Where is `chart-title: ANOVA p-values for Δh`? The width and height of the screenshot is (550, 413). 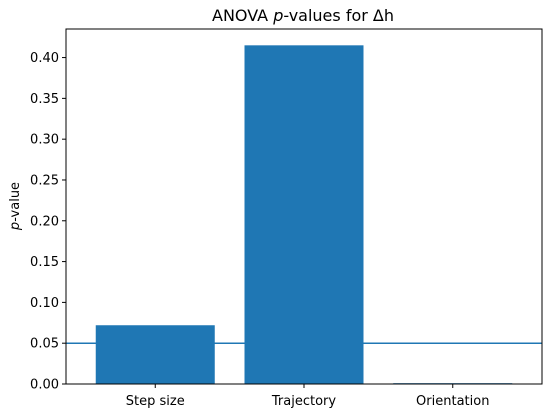
chart-title: ANOVA p-values for Δh is located at coordinates (303, 15).